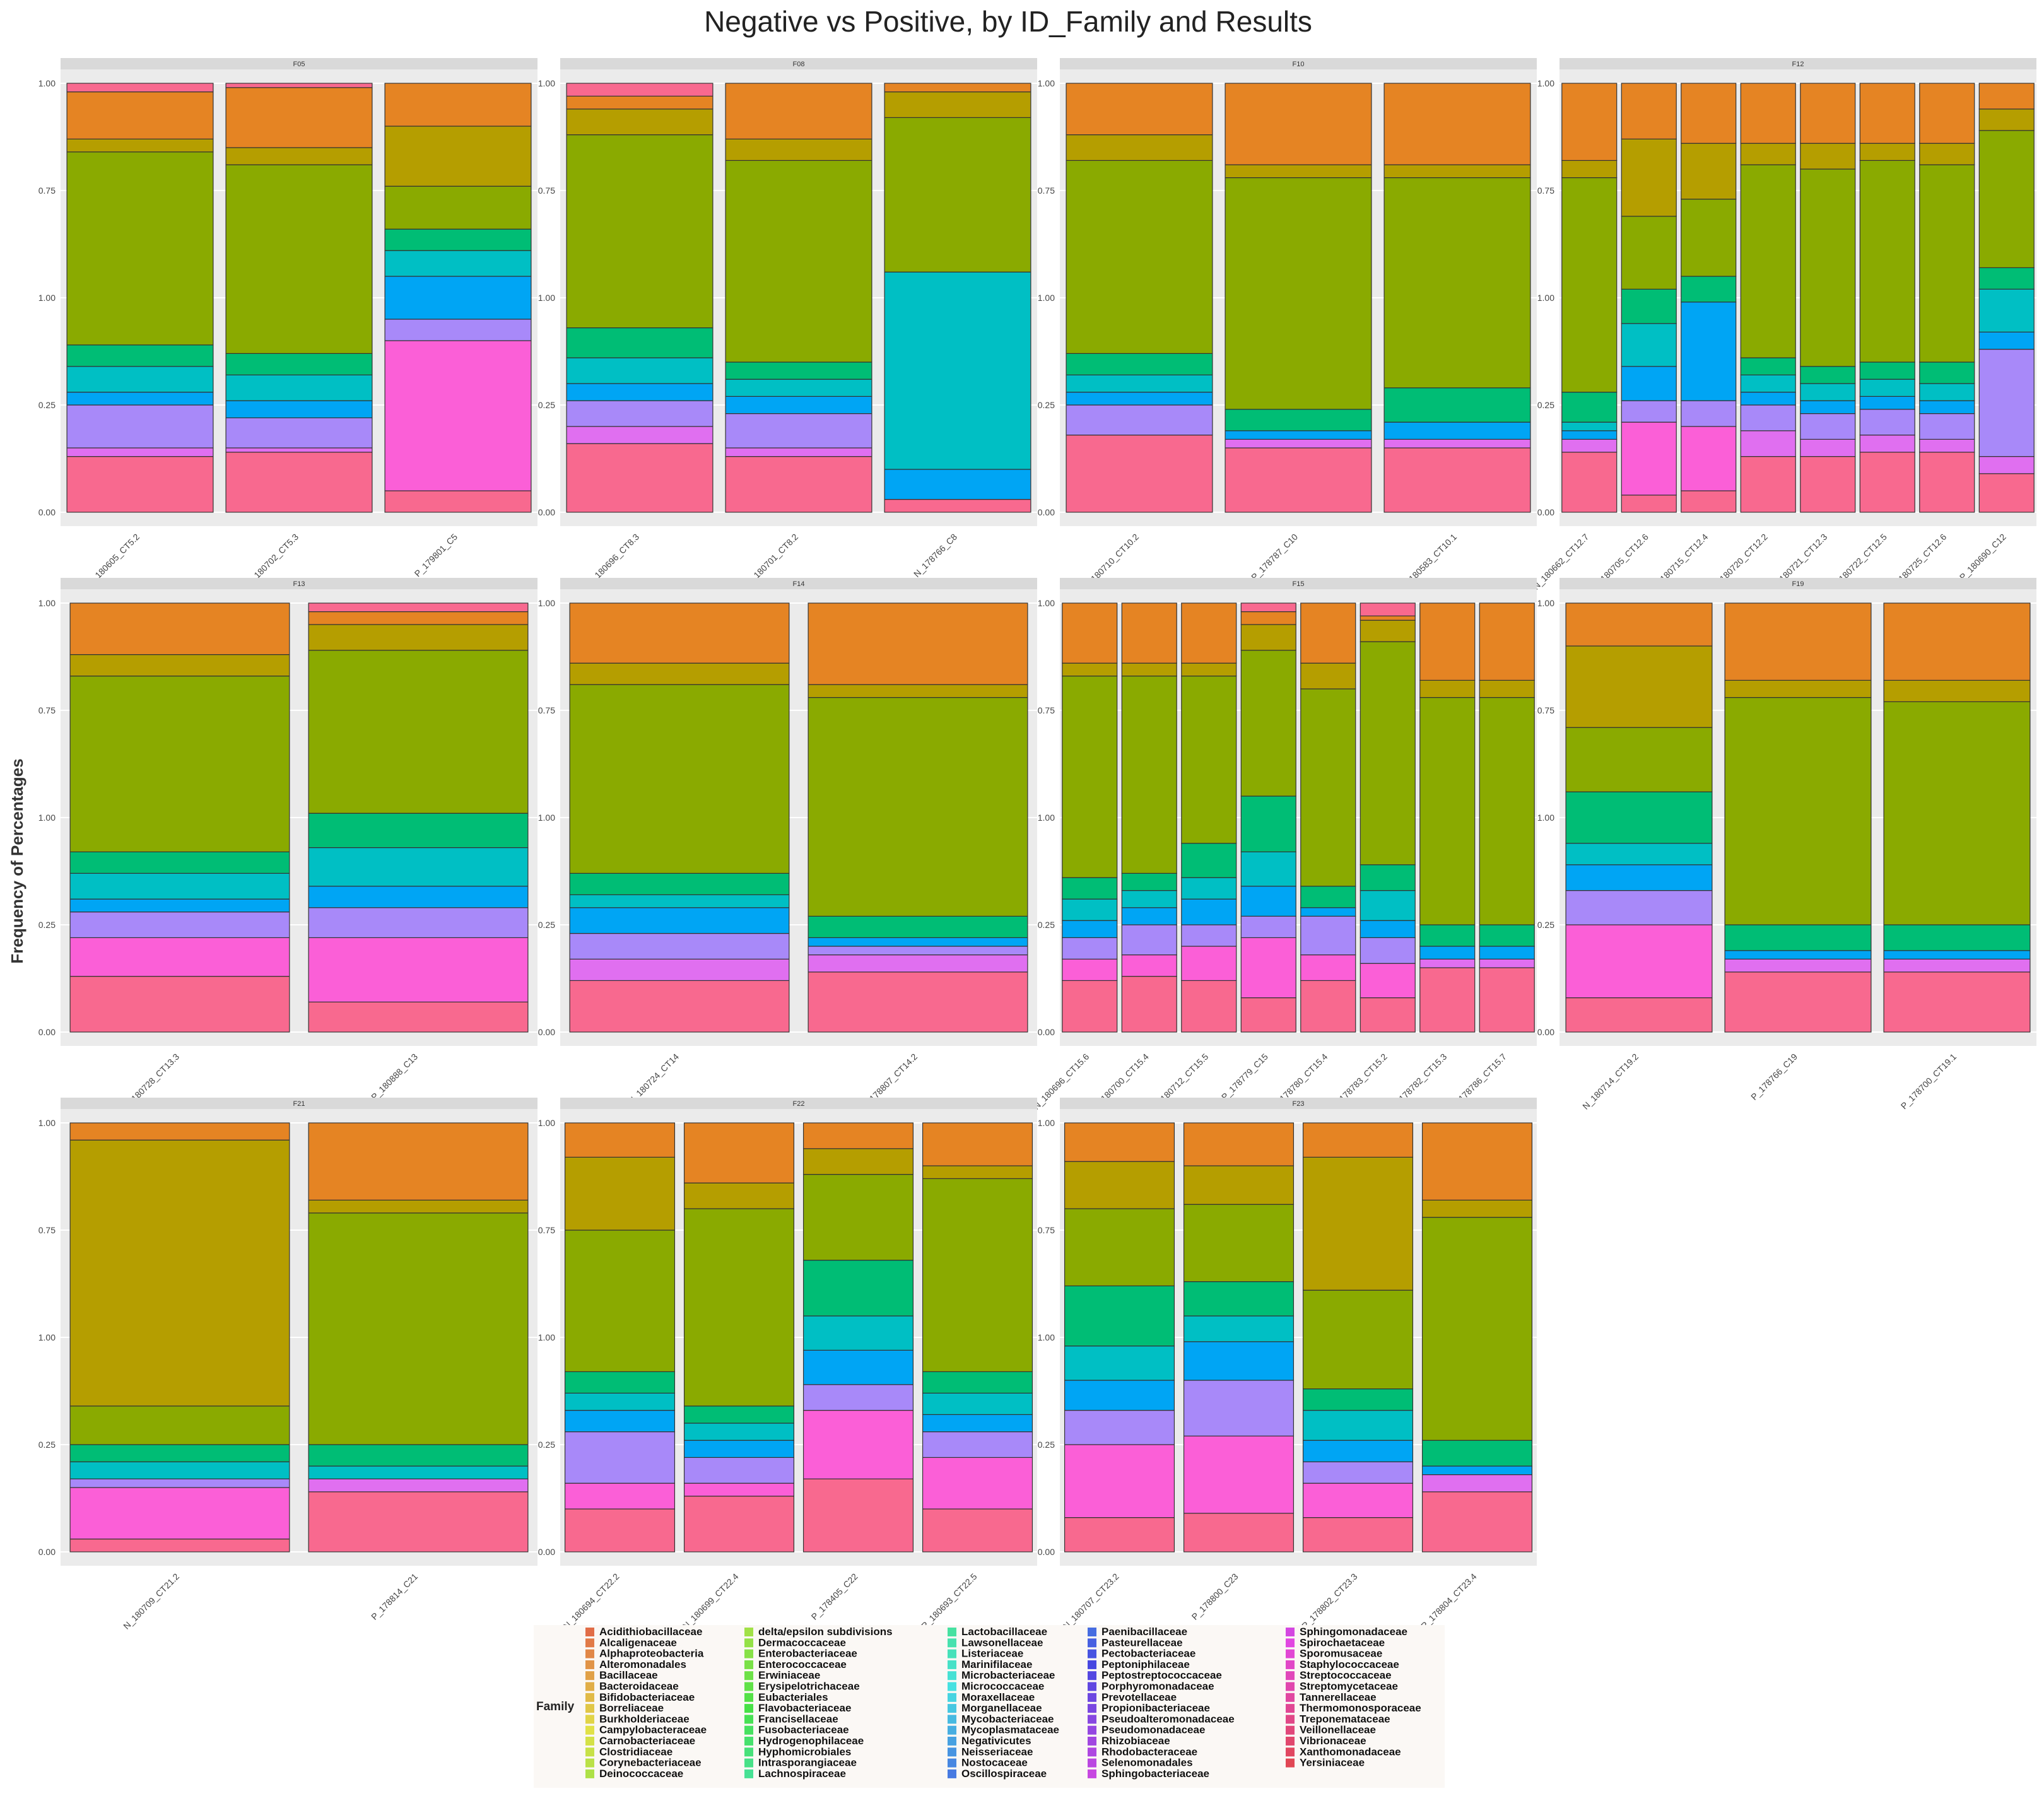 Image resolution: width=2044 pixels, height=1796 pixels. I want to click on x-tick-label: P_178814_C21, so click(395, 1596).